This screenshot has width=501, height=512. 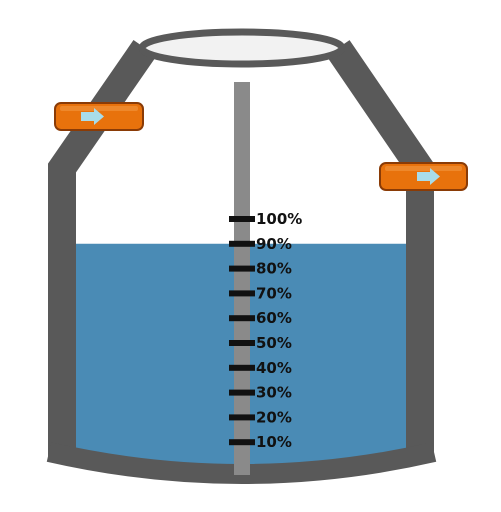 What do you see at coordinates (265, 330) in the screenshot?
I see `level-gauge: 100% 90% 80% 70% 60% 50% 40% 30% 20% 10%` at bounding box center [265, 330].